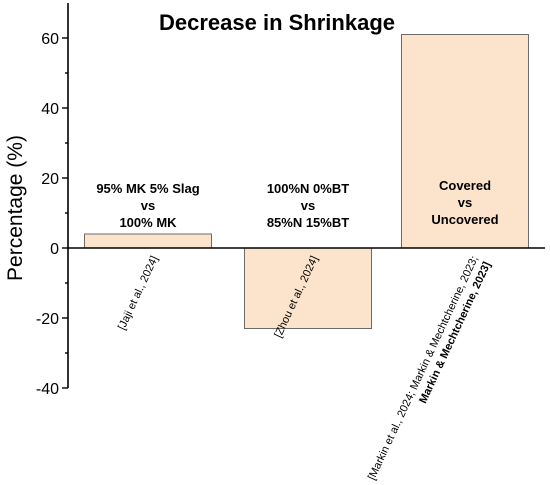  Describe the element at coordinates (50, 179) in the screenshot. I see `y-tick-label: 20` at that location.